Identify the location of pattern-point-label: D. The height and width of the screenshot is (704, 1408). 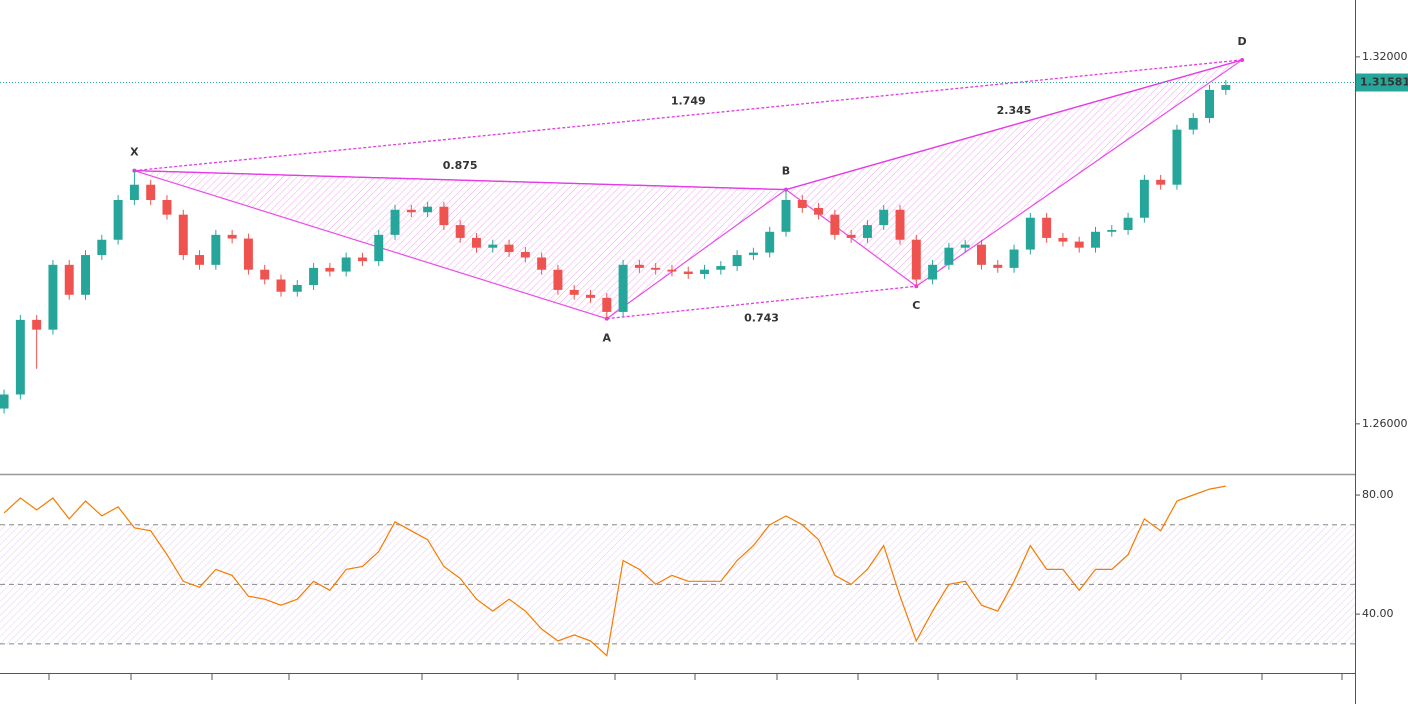
(1242, 41).